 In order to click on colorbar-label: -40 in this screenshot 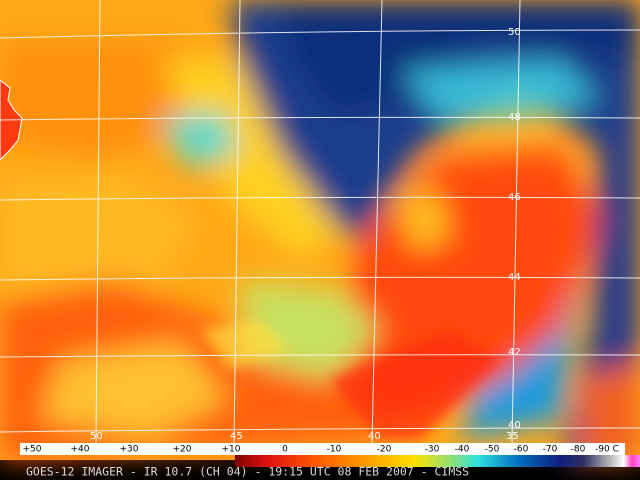, I will do `click(462, 450)`.